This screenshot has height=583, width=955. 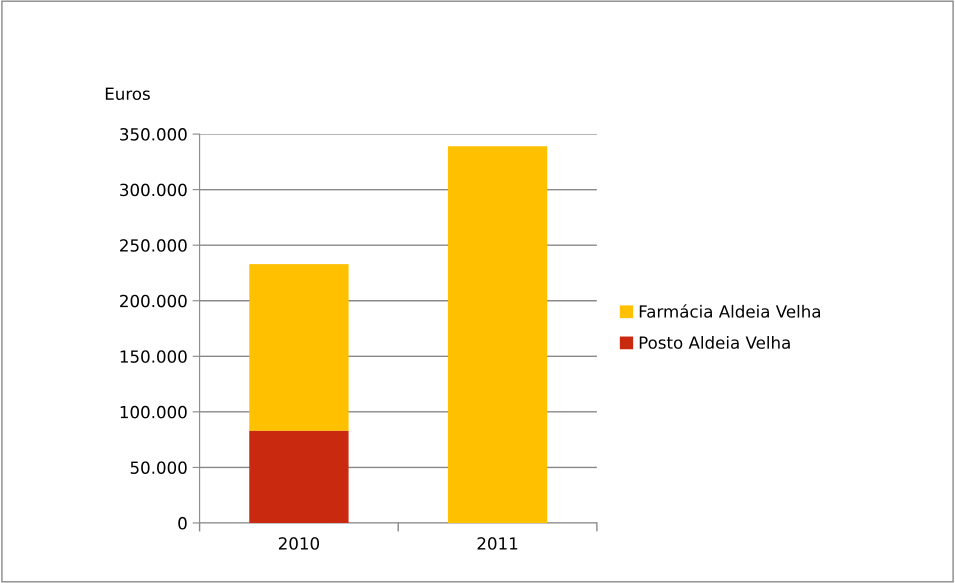 What do you see at coordinates (153, 356) in the screenshot?
I see `y-tick-label: 150.000` at bounding box center [153, 356].